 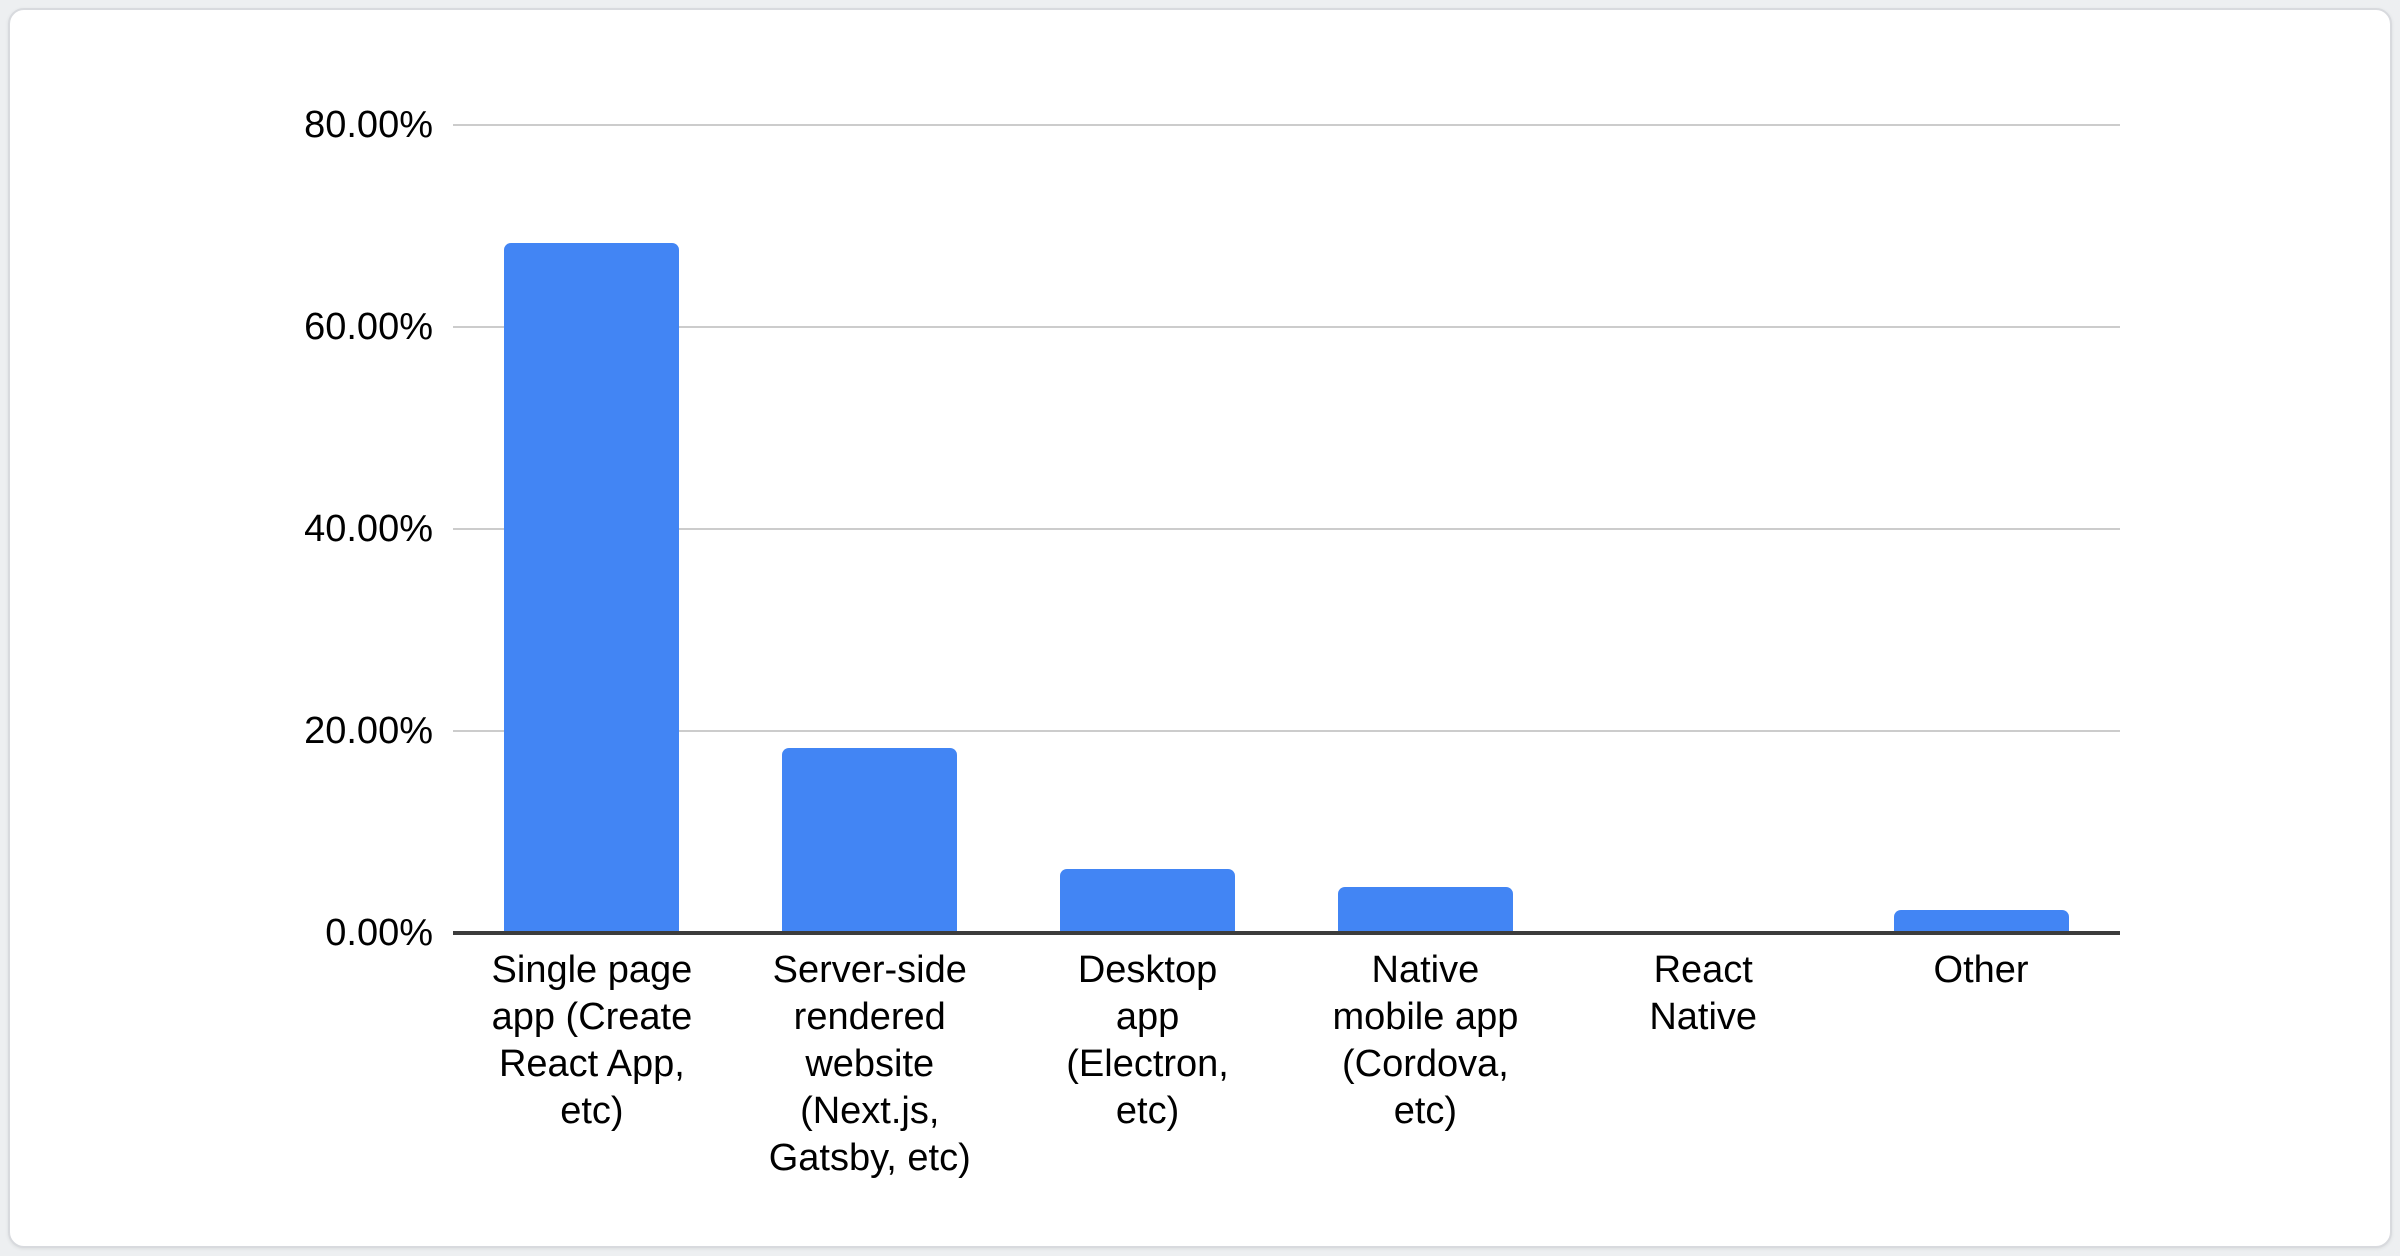 I want to click on x-tick-label-3: Native mobile app (Cordova, etc), so click(x=1425, y=1040).